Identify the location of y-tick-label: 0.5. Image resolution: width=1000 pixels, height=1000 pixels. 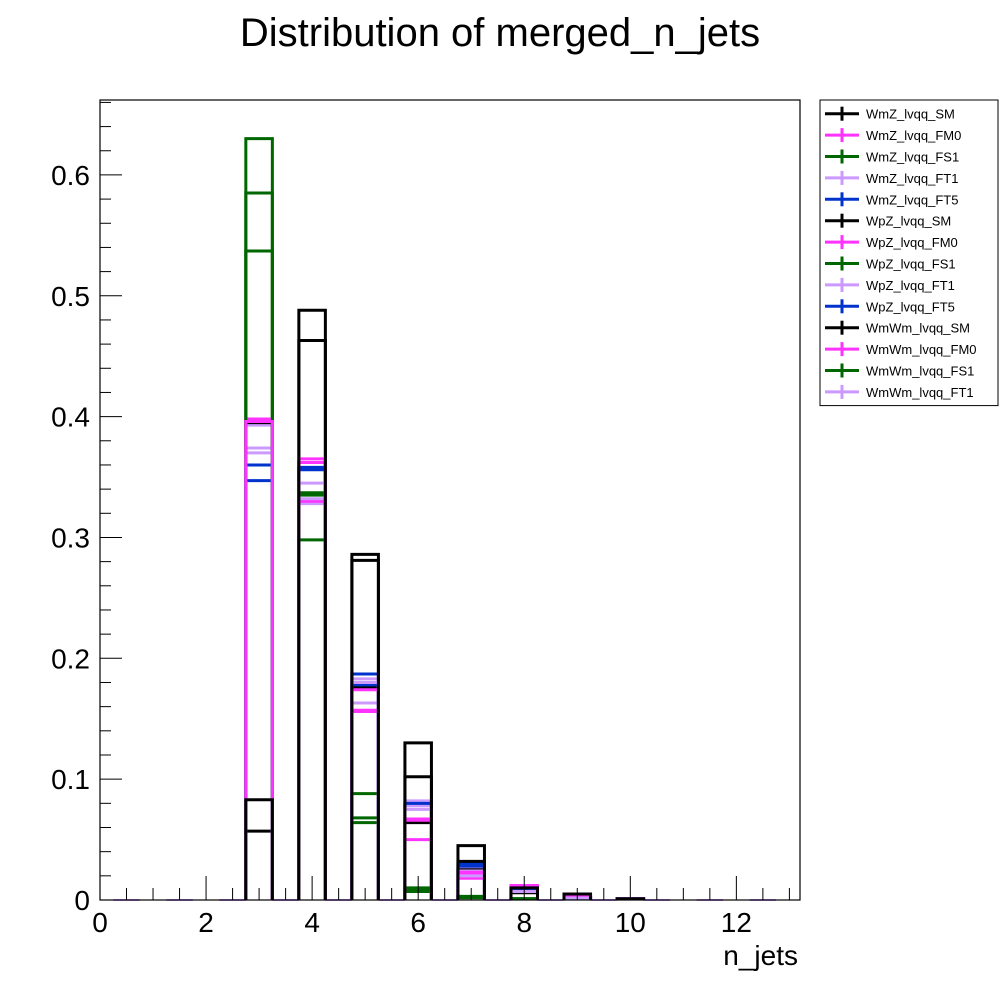
(70, 296).